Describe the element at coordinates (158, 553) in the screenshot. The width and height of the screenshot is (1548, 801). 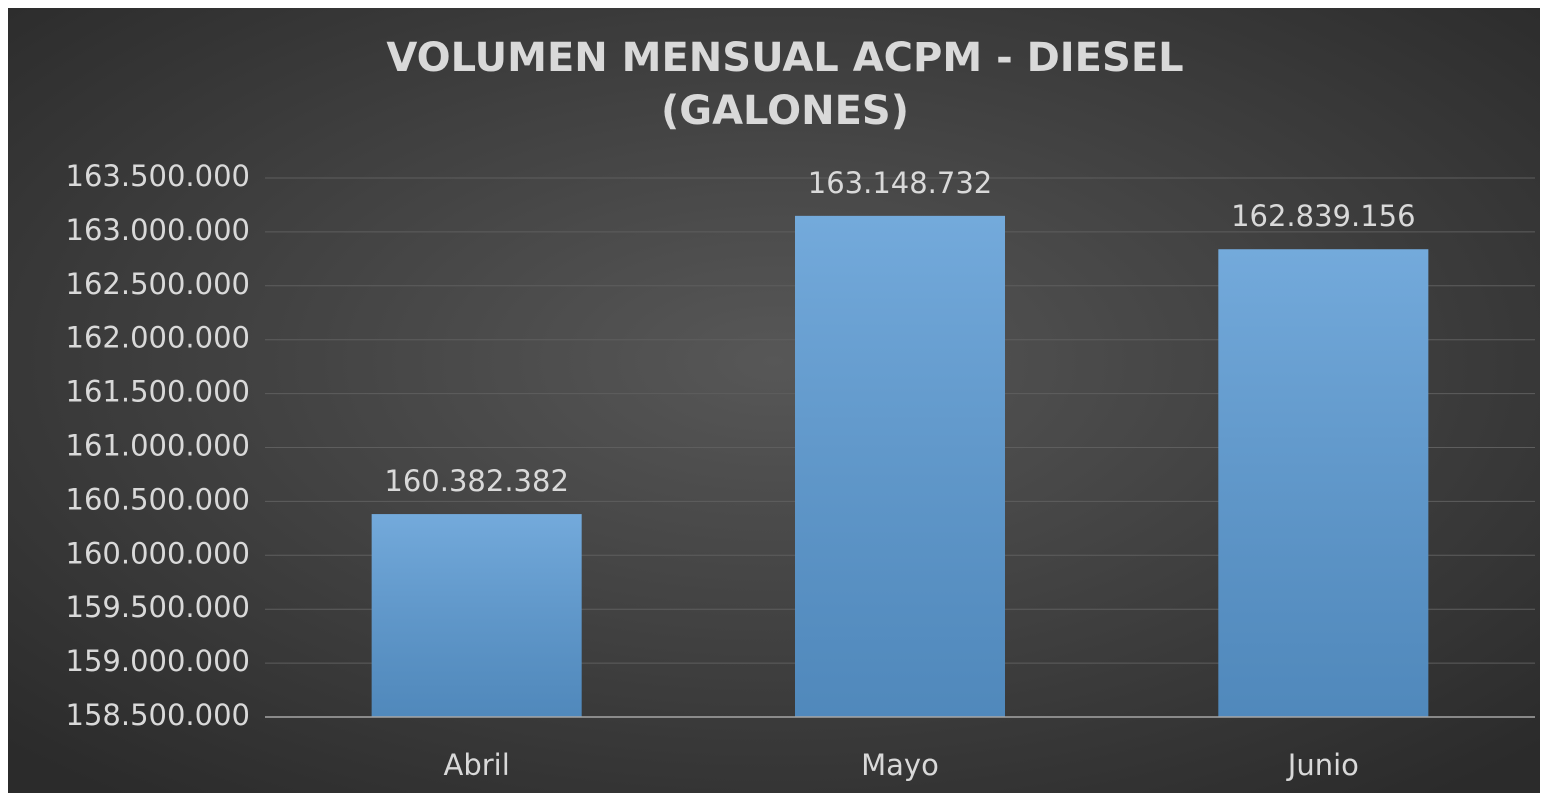
I see `y-tick-label: 160.000.000` at that location.